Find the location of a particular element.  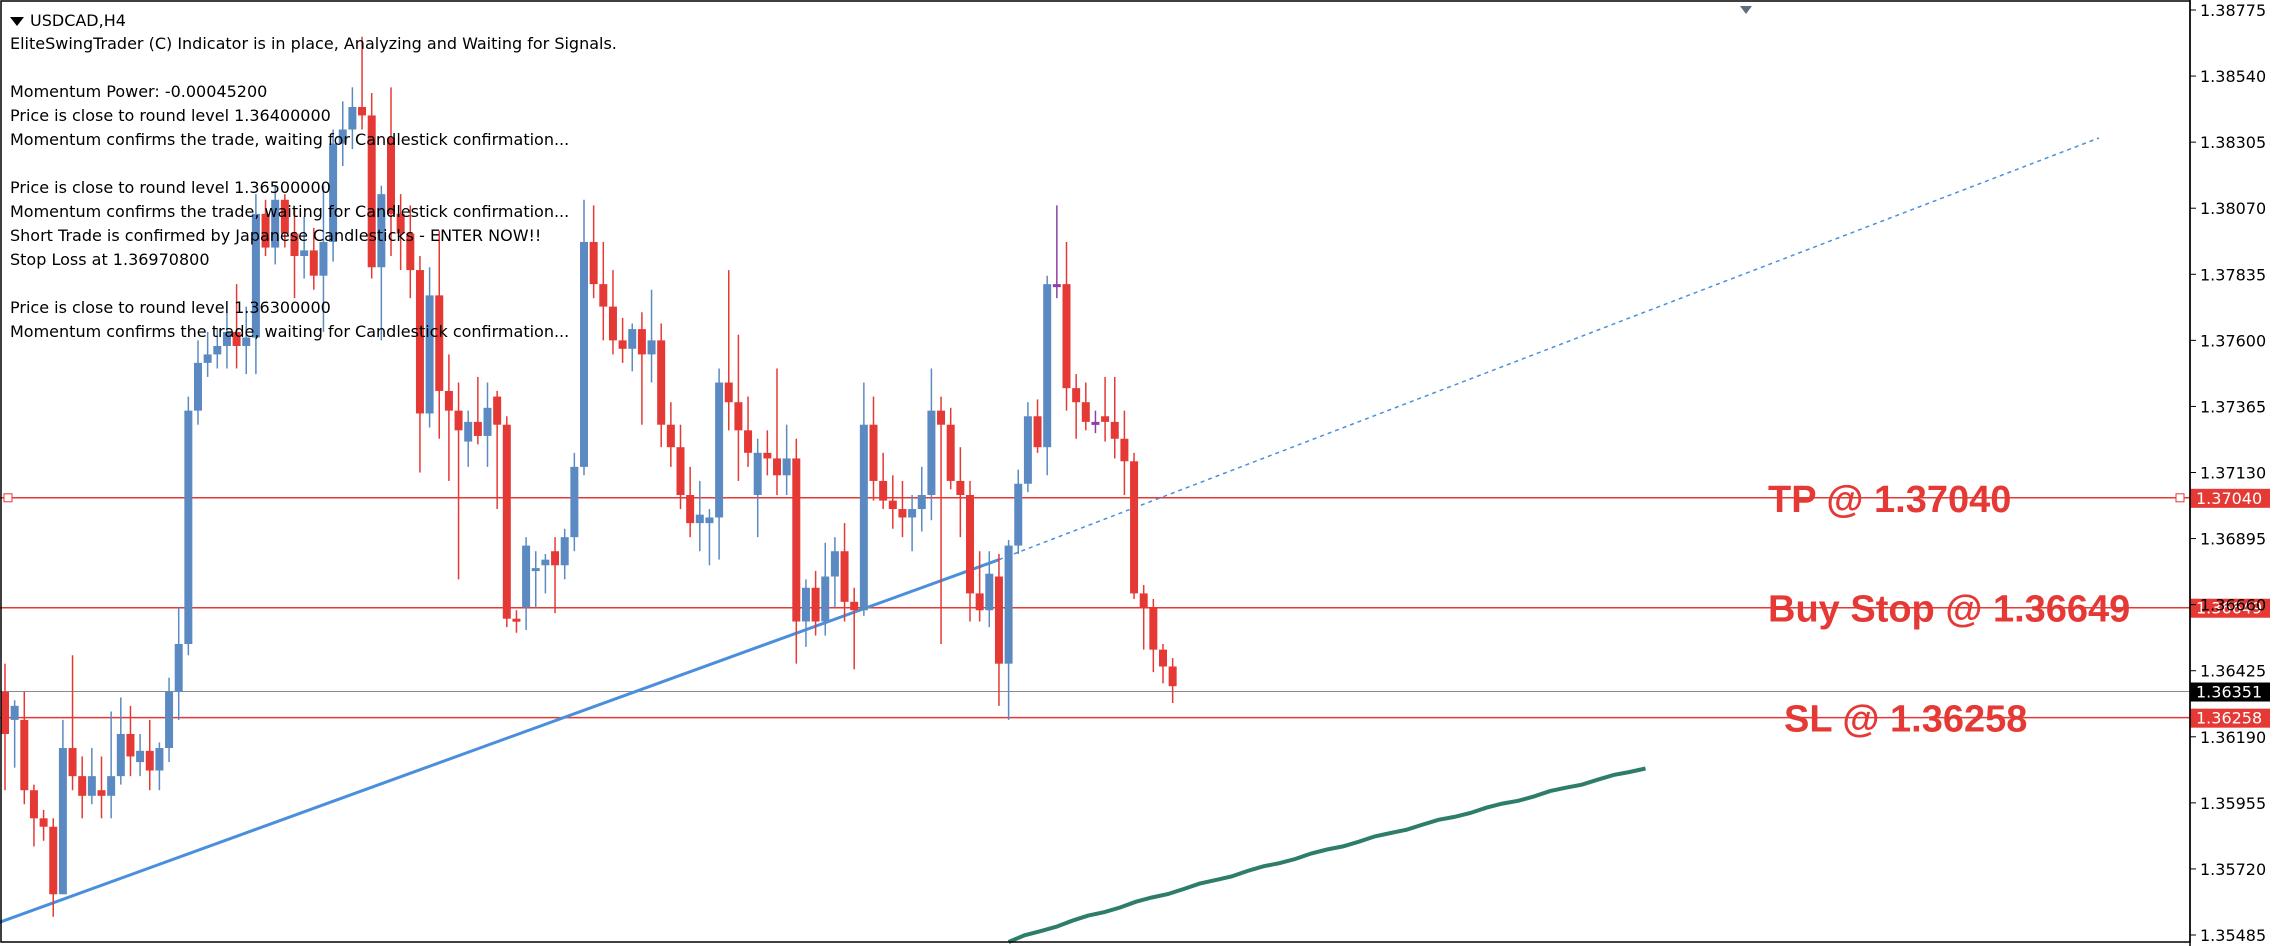

level-anchor-left is located at coordinates (8, 498).